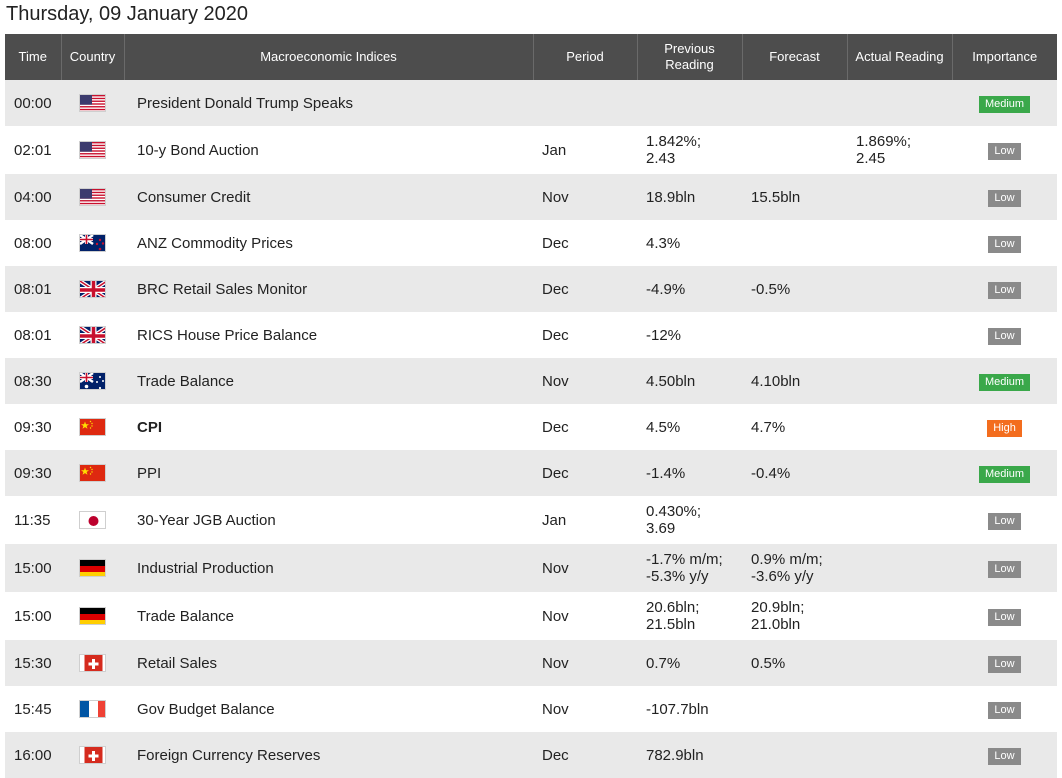  What do you see at coordinates (775, 197) in the screenshot?
I see `forecast-value-line1: 15.5bln` at bounding box center [775, 197].